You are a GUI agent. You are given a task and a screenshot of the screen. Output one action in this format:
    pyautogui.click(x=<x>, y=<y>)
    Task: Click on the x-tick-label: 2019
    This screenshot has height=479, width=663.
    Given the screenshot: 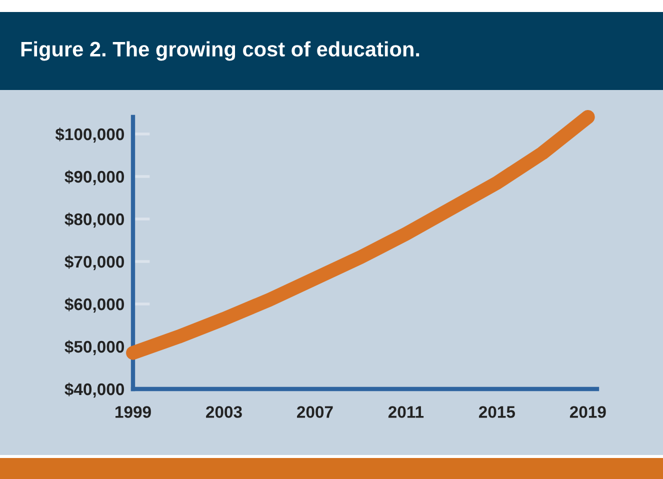 What is the action you would take?
    pyautogui.click(x=588, y=412)
    